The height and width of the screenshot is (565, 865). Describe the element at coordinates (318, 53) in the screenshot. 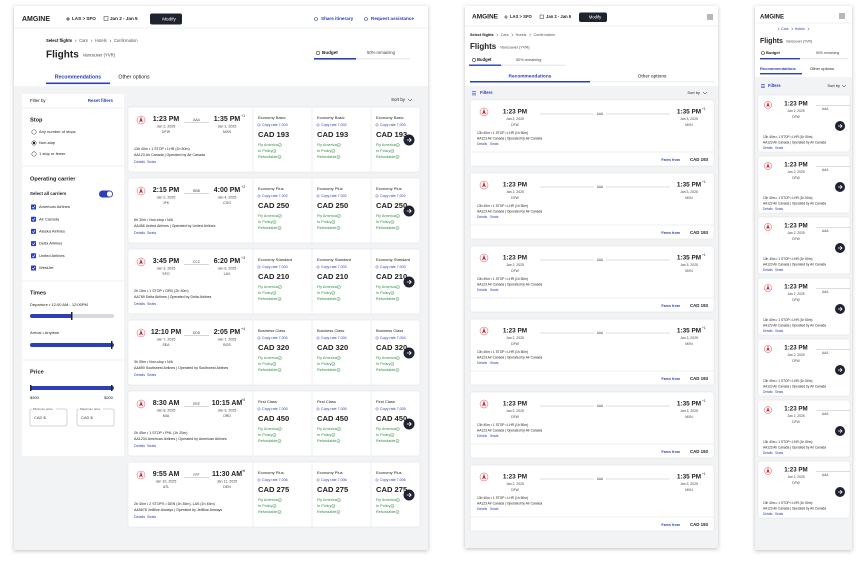

I see `budget-icon` at that location.